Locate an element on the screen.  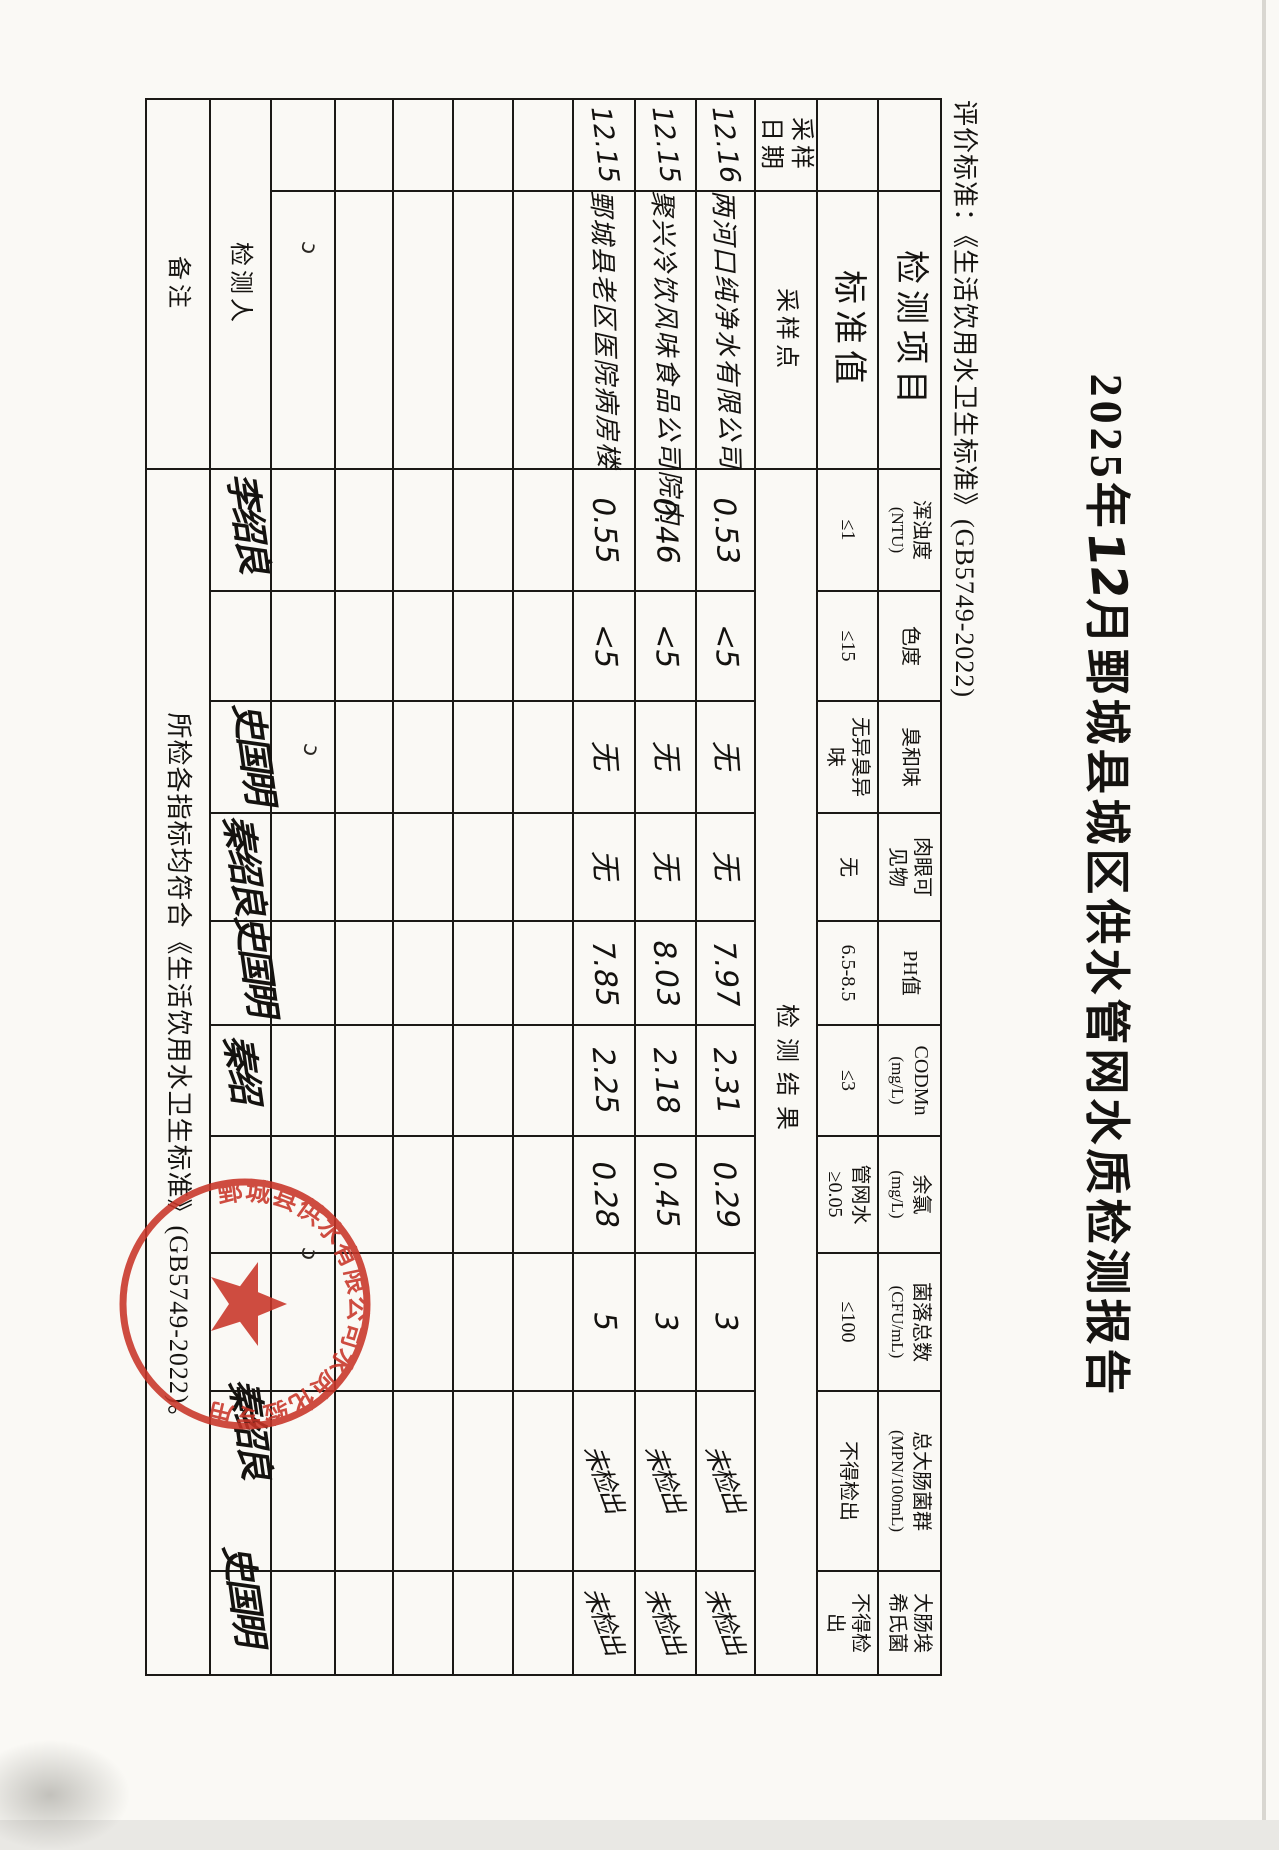
sample-date-cell: 12.15 is located at coordinates (604, 145).